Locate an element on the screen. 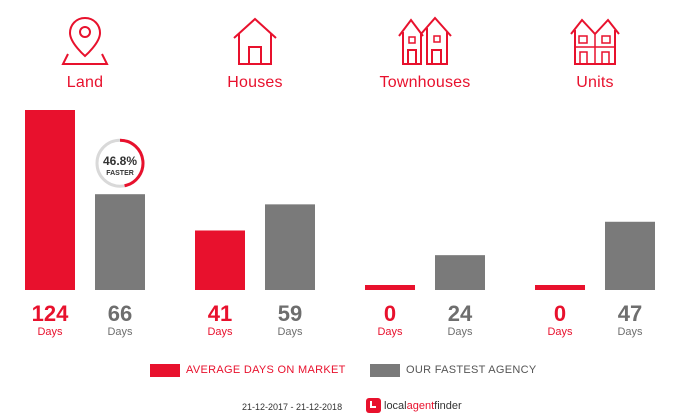 The image size is (700, 420). category-units: Units is located at coordinates (595, 46).